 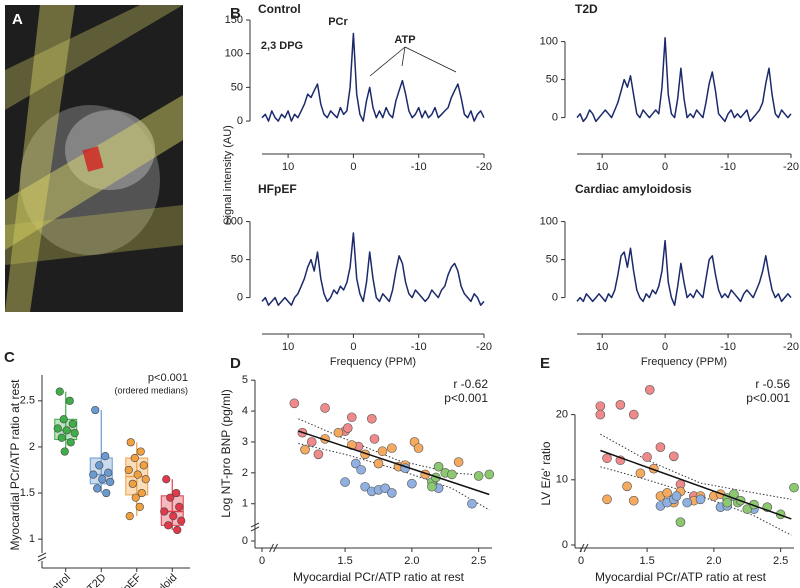 What do you see at coordinates (404, 40) in the screenshot?
I see `annotation: ATP` at bounding box center [404, 40].